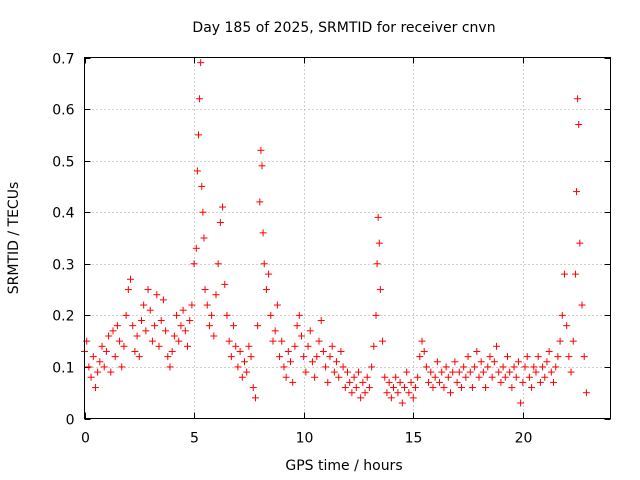  What do you see at coordinates (63, 369) in the screenshot?
I see `y-tick-label: 0.1` at bounding box center [63, 369].